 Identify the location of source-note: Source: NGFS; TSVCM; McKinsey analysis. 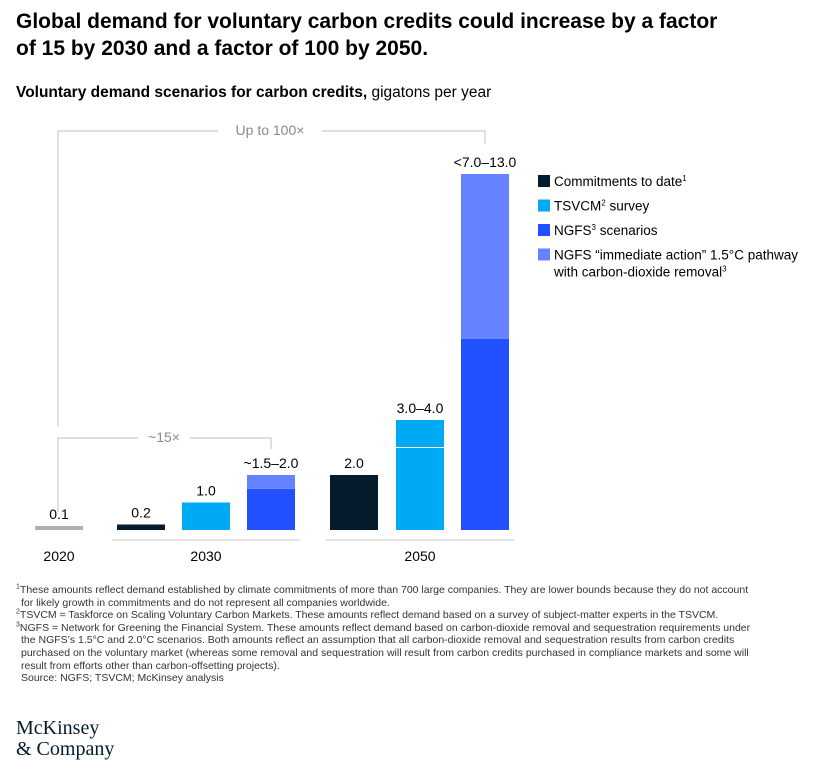
(122, 678).